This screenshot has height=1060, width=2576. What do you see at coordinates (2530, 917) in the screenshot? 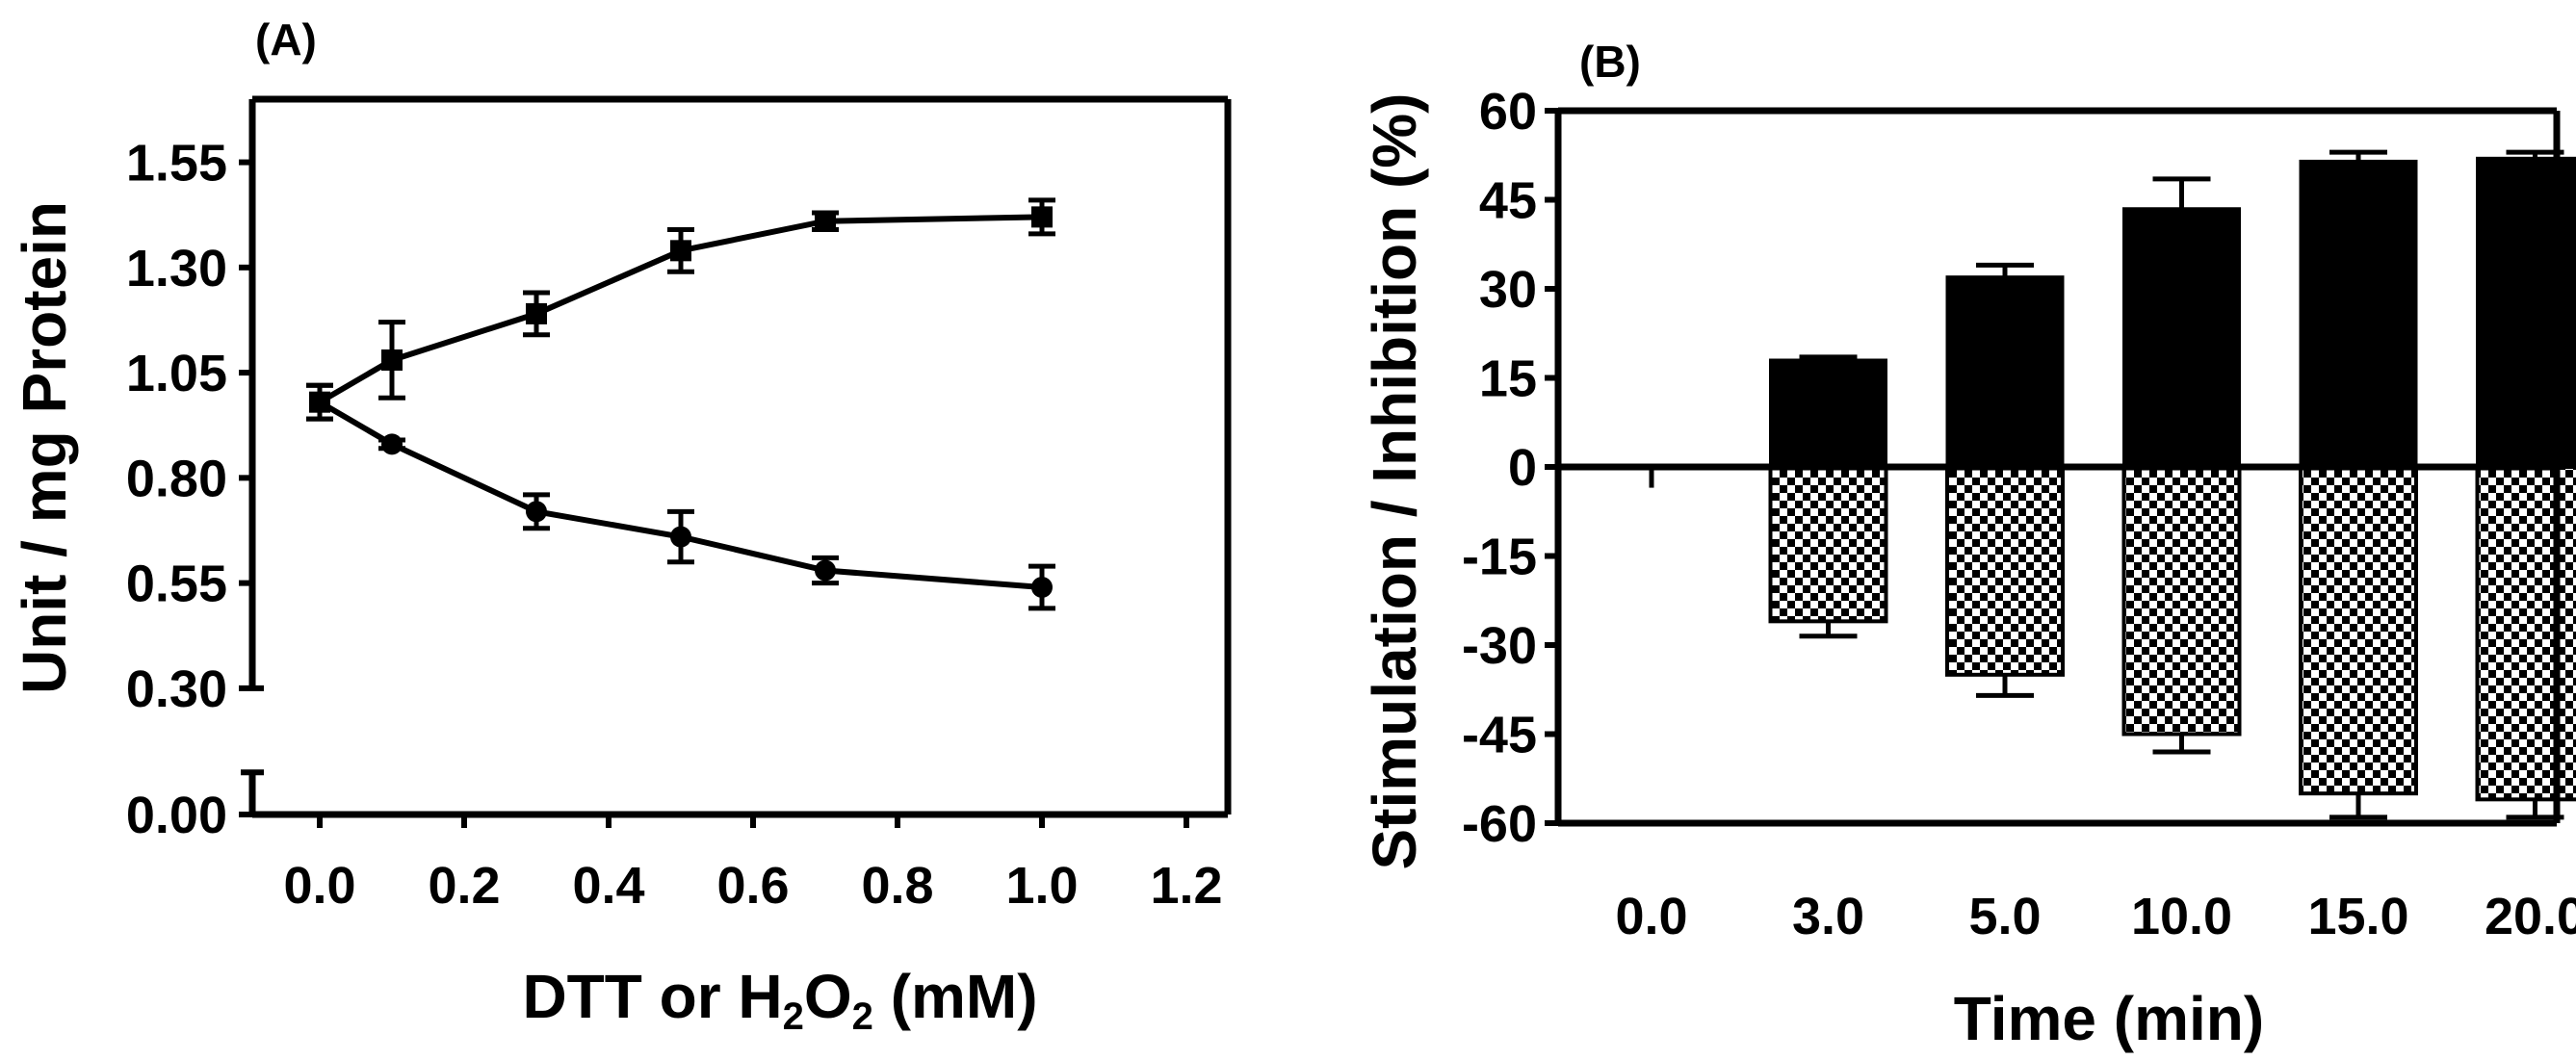
I see `panel-b-x-tick-label: 20.0` at bounding box center [2530, 917].